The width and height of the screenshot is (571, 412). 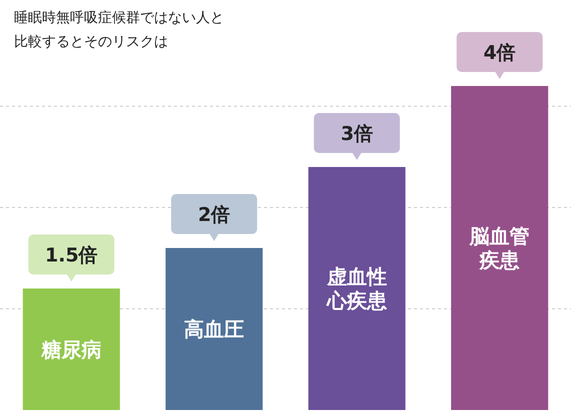 I want to click on category-label: 高血圧, so click(x=214, y=329).